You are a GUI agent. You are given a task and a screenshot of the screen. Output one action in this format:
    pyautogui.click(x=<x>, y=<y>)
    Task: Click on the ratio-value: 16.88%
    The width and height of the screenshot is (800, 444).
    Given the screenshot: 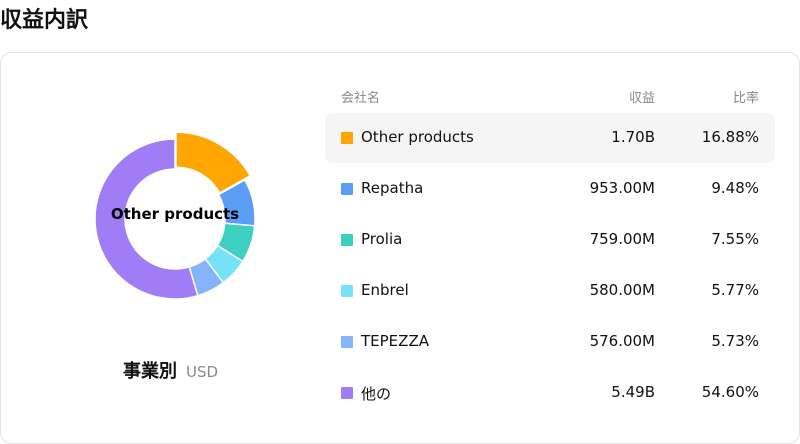 What is the action you would take?
    pyautogui.click(x=730, y=137)
    